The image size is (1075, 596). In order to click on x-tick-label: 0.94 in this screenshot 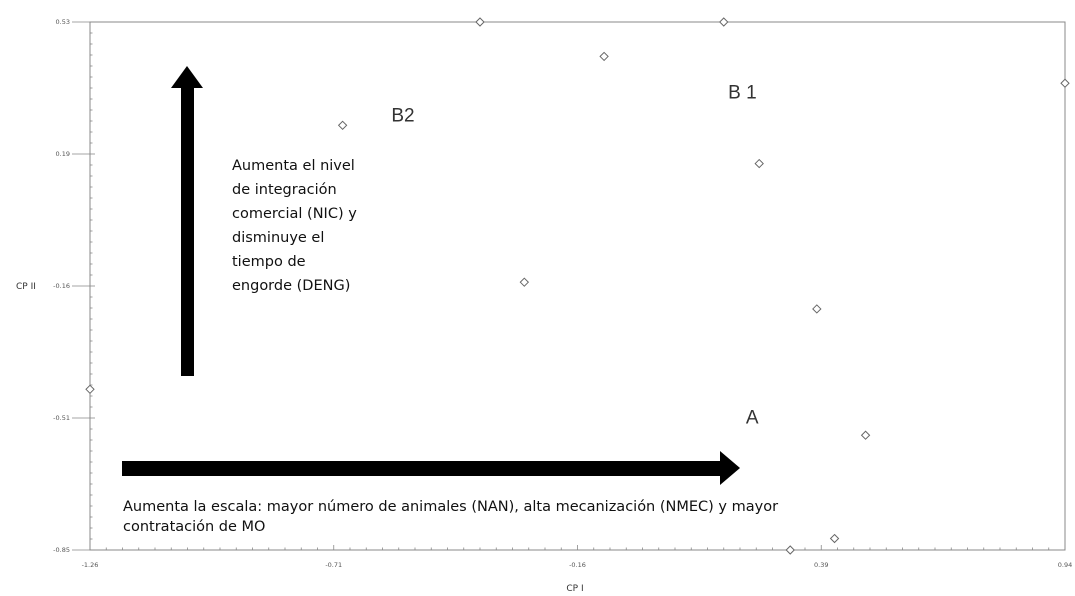, I will do `click(1065, 565)`.